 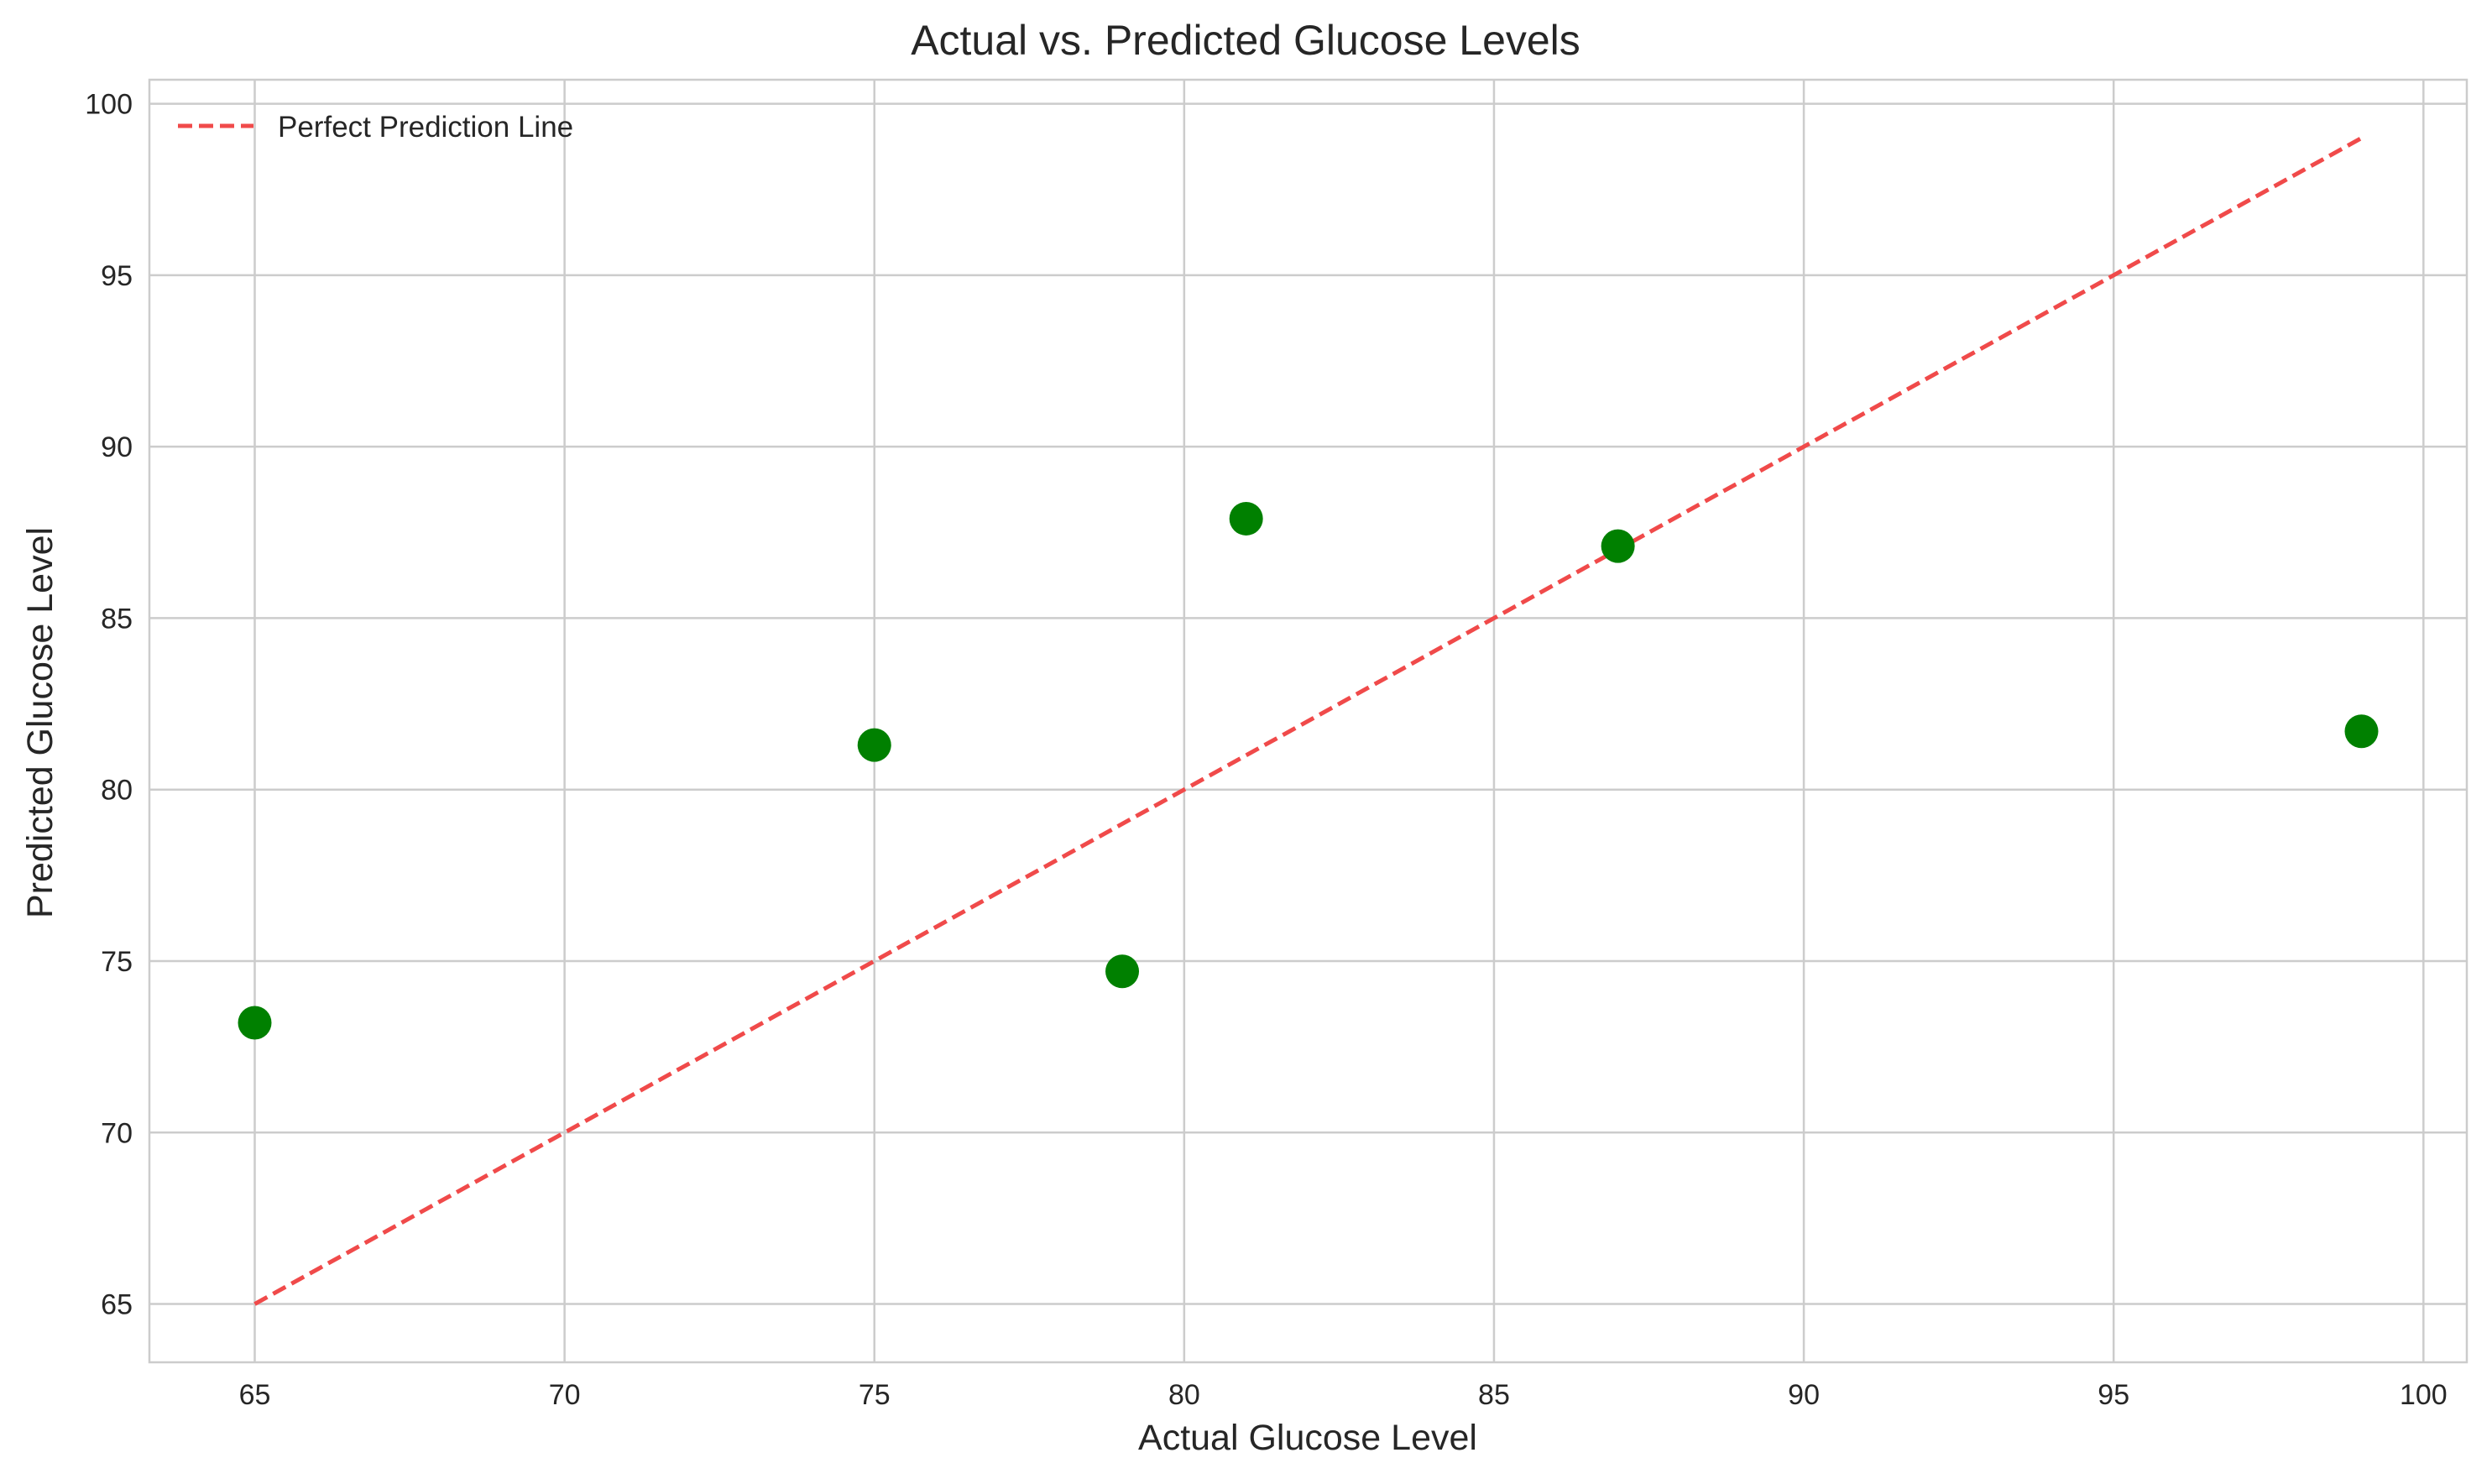 I want to click on x-tick-label: 95, so click(x=2113, y=1395).